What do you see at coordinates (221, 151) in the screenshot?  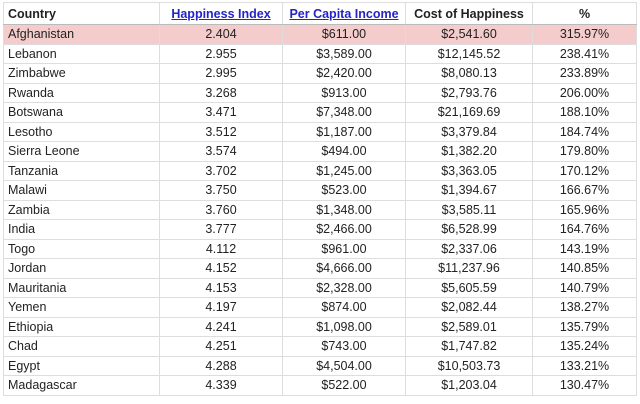 I see `table-cell: 3.574` at bounding box center [221, 151].